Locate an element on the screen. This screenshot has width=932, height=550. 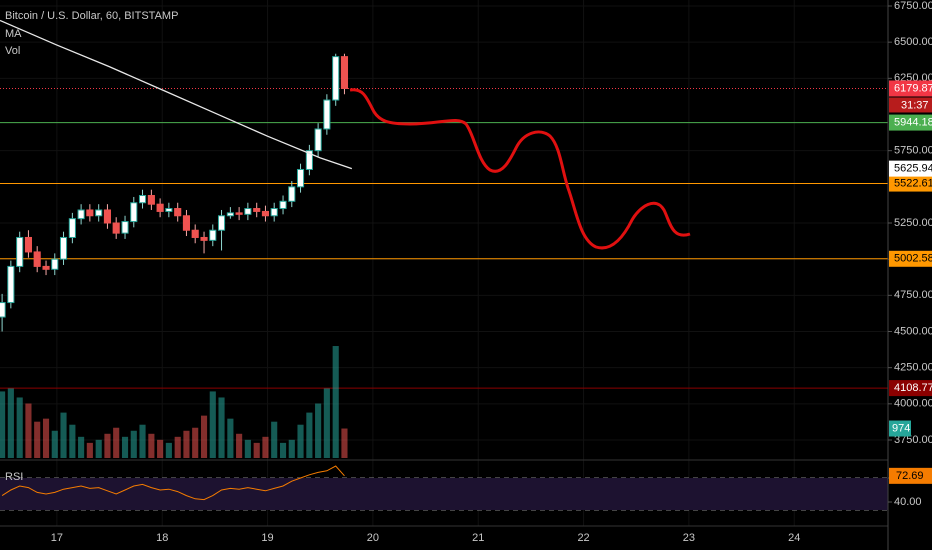
drawn-forecast is located at coordinates (520, 169).